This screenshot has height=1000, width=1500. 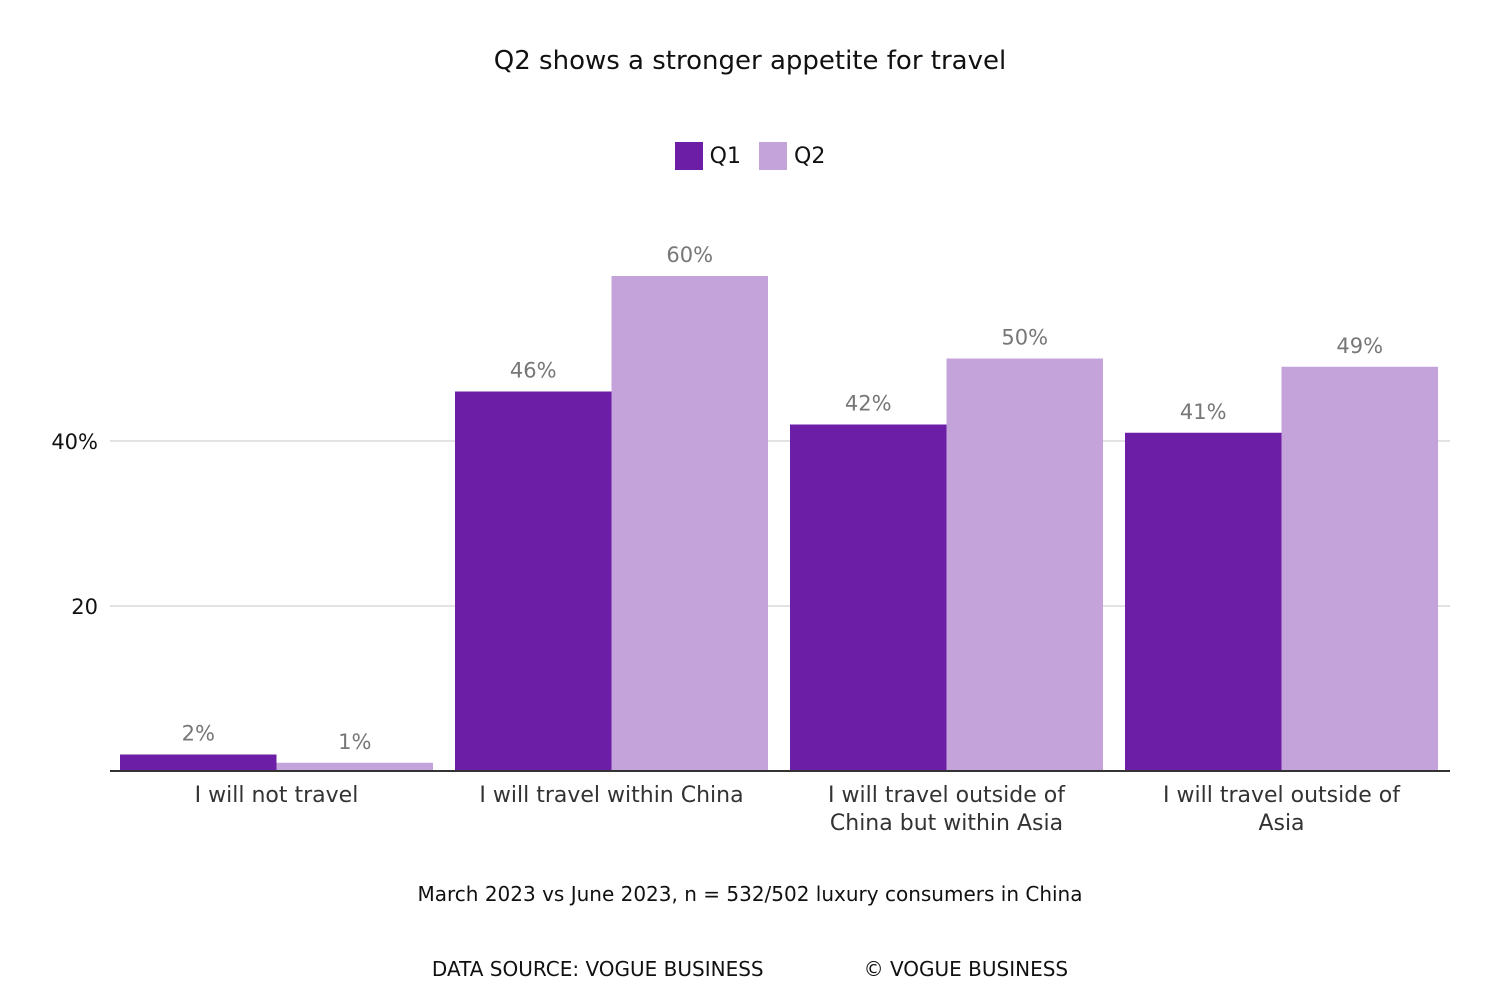 What do you see at coordinates (750, 156) in the screenshot?
I see `legend: Q1 Q2` at bounding box center [750, 156].